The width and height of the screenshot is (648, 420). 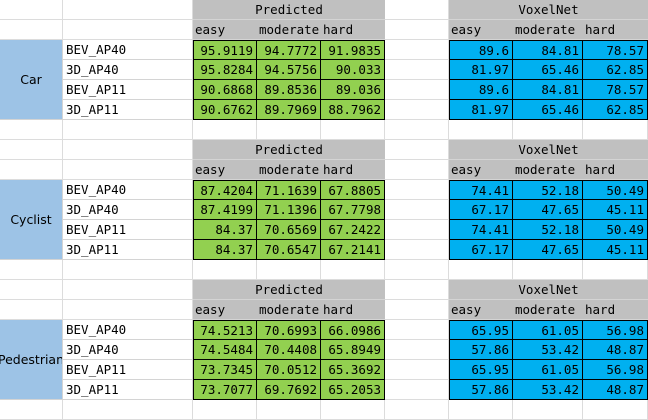 What do you see at coordinates (225, 350) in the screenshot?
I see `predicted-value: 74.5484` at bounding box center [225, 350].